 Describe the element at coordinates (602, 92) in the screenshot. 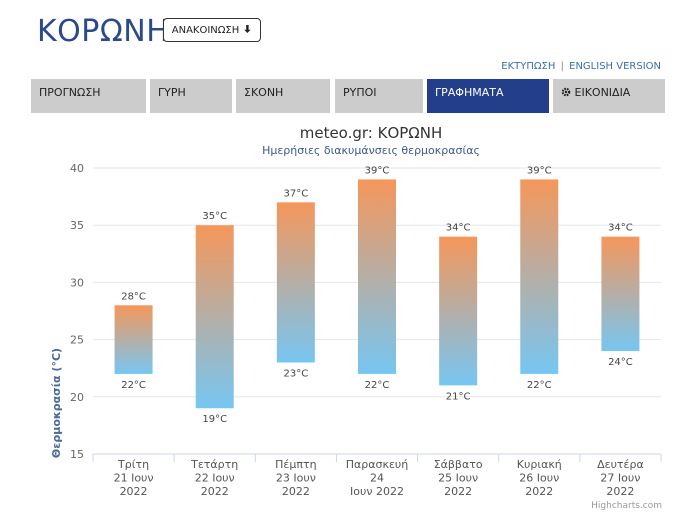

I see `tab-label: ΕΙΚΟΝΙΔΙΑ` at that location.